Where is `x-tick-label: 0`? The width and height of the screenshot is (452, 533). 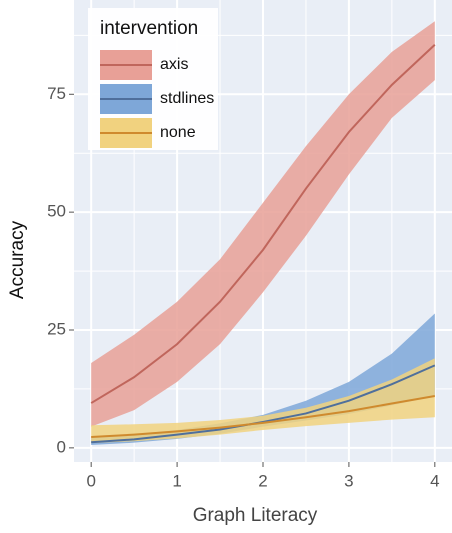 x-tick-label: 0 is located at coordinates (90, 480).